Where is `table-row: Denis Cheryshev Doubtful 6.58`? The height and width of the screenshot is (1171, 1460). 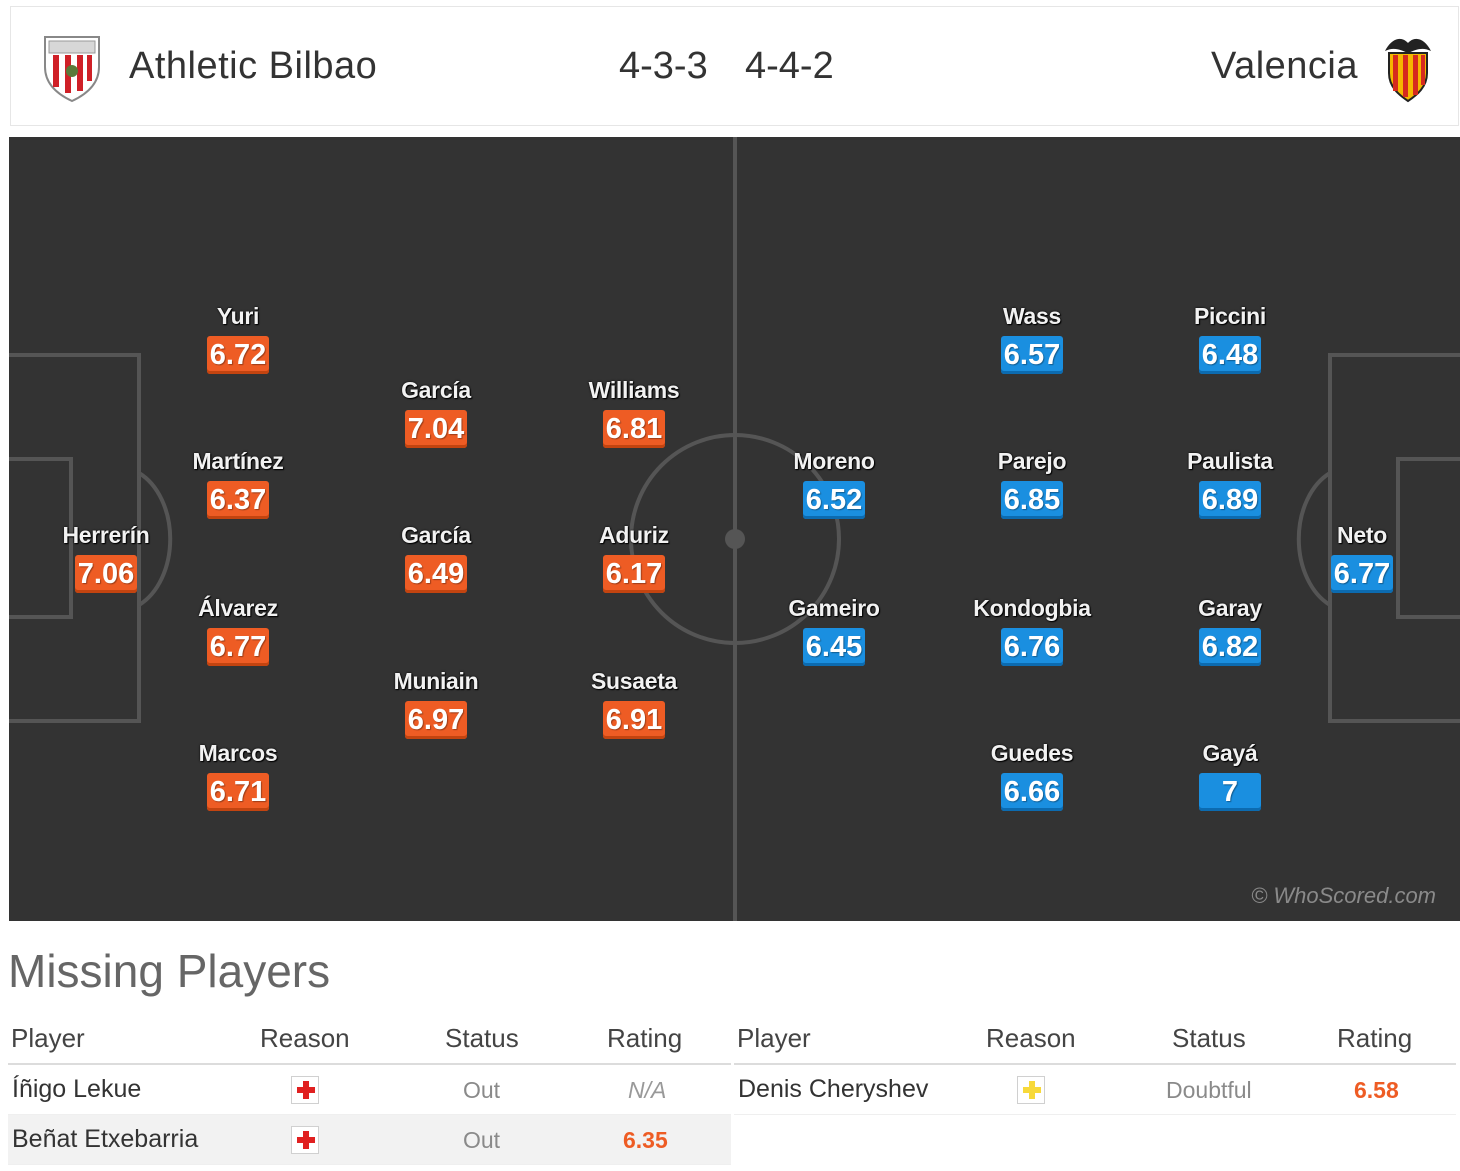
table-row: Denis Cheryshev Doubtful 6.58 is located at coordinates (1095, 1090).